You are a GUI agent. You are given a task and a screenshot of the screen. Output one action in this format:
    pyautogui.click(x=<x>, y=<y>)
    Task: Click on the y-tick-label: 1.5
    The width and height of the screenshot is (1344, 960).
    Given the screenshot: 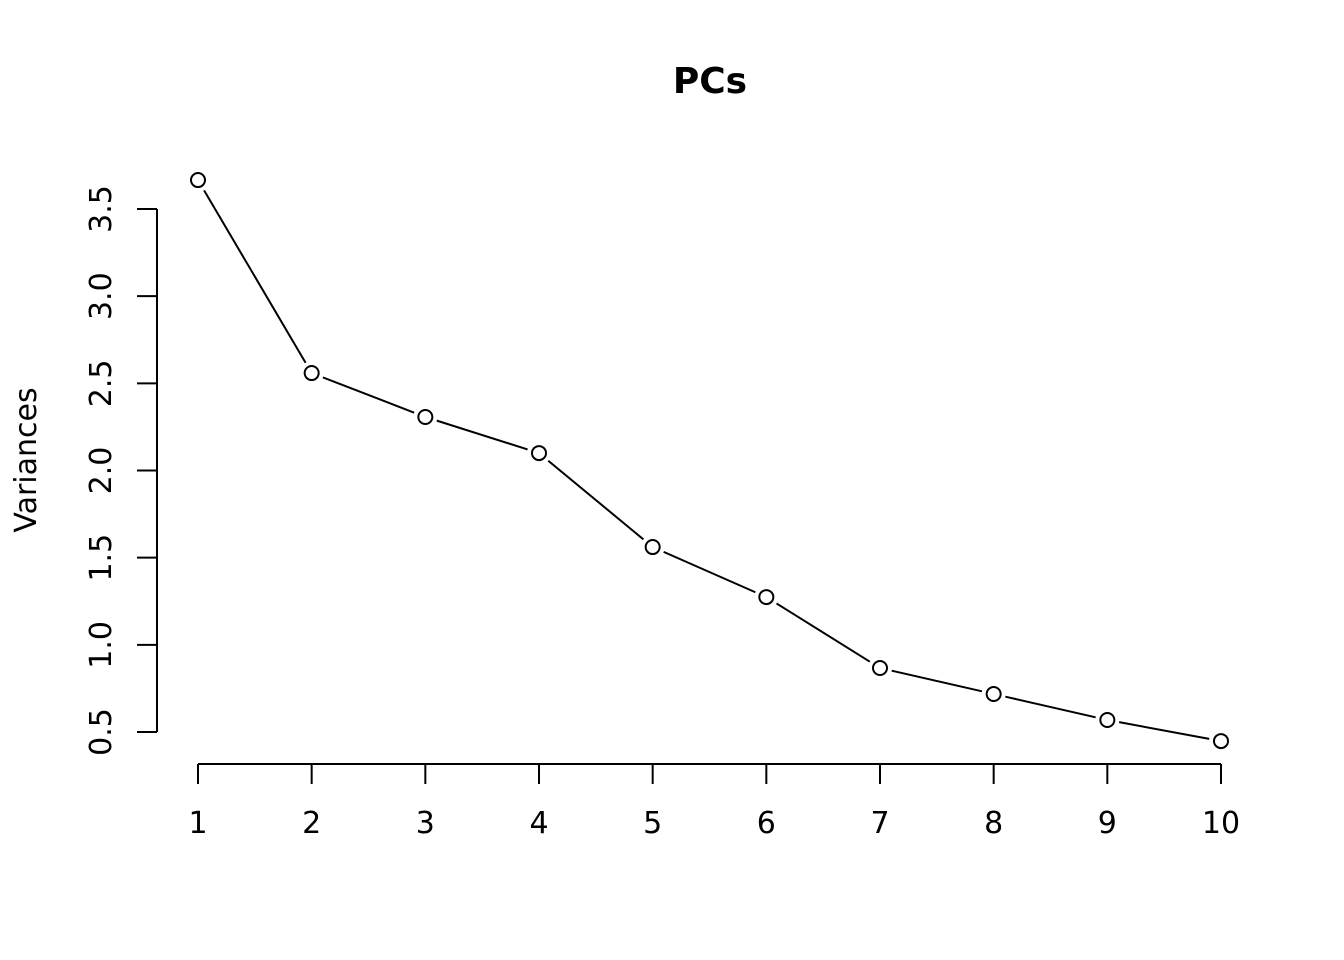 What is the action you would take?
    pyautogui.click(x=101, y=558)
    